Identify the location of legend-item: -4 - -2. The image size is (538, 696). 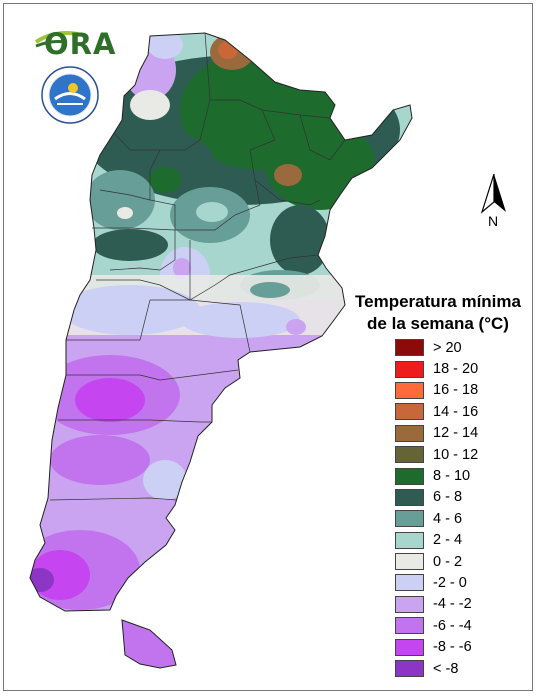
(450, 604).